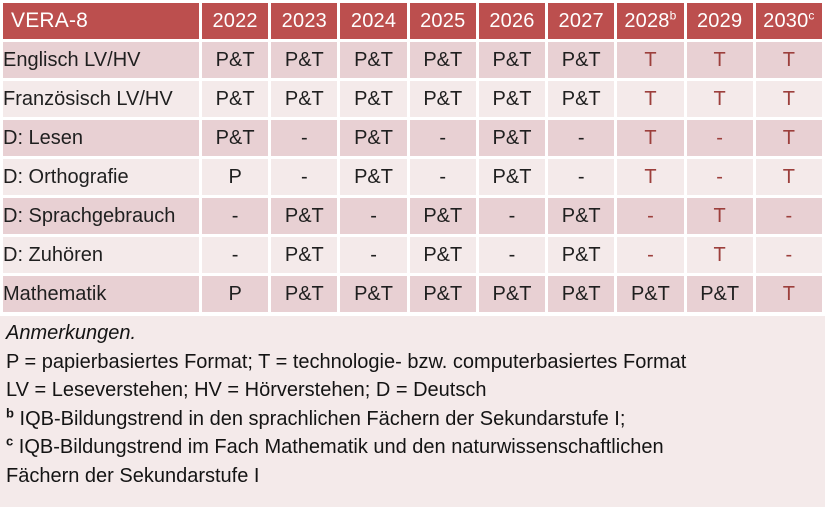 The image size is (825, 507). I want to click on year-header-2023: 2023, so click(304, 21).